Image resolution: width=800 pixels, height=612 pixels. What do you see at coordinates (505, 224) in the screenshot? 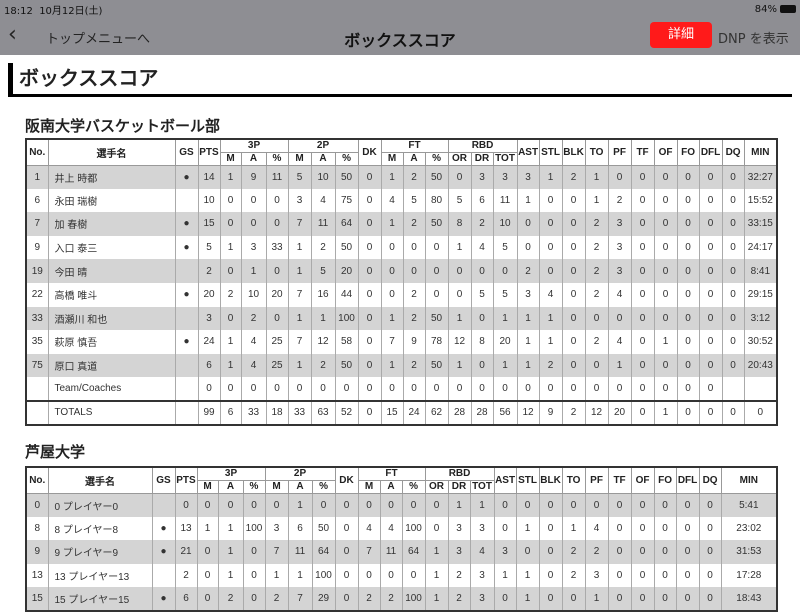
I see `cell-tot: 10` at bounding box center [505, 224].